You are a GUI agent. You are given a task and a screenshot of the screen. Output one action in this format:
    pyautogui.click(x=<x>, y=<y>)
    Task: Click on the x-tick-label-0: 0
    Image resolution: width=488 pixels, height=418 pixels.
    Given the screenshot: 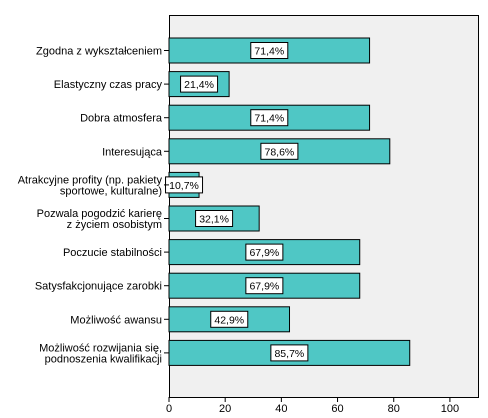 What is the action you would take?
    pyautogui.click(x=169, y=409)
    